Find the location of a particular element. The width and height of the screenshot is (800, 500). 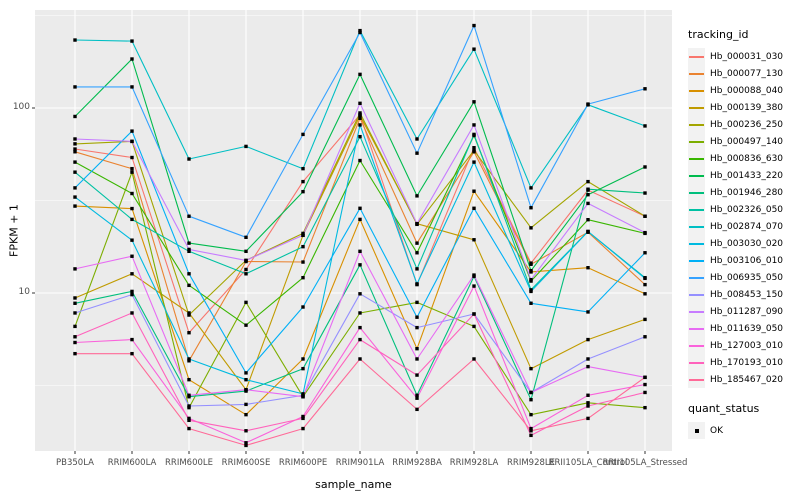

y-tick-label-10: 10 is located at coordinates (24, 292).